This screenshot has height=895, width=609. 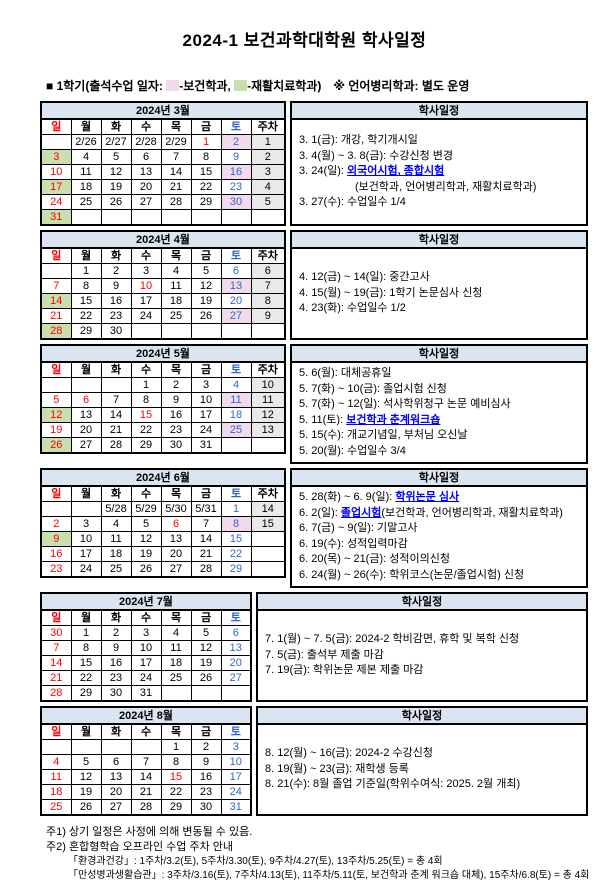 What do you see at coordinates (176, 202) in the screenshot?
I see `day-cell: 28` at bounding box center [176, 202].